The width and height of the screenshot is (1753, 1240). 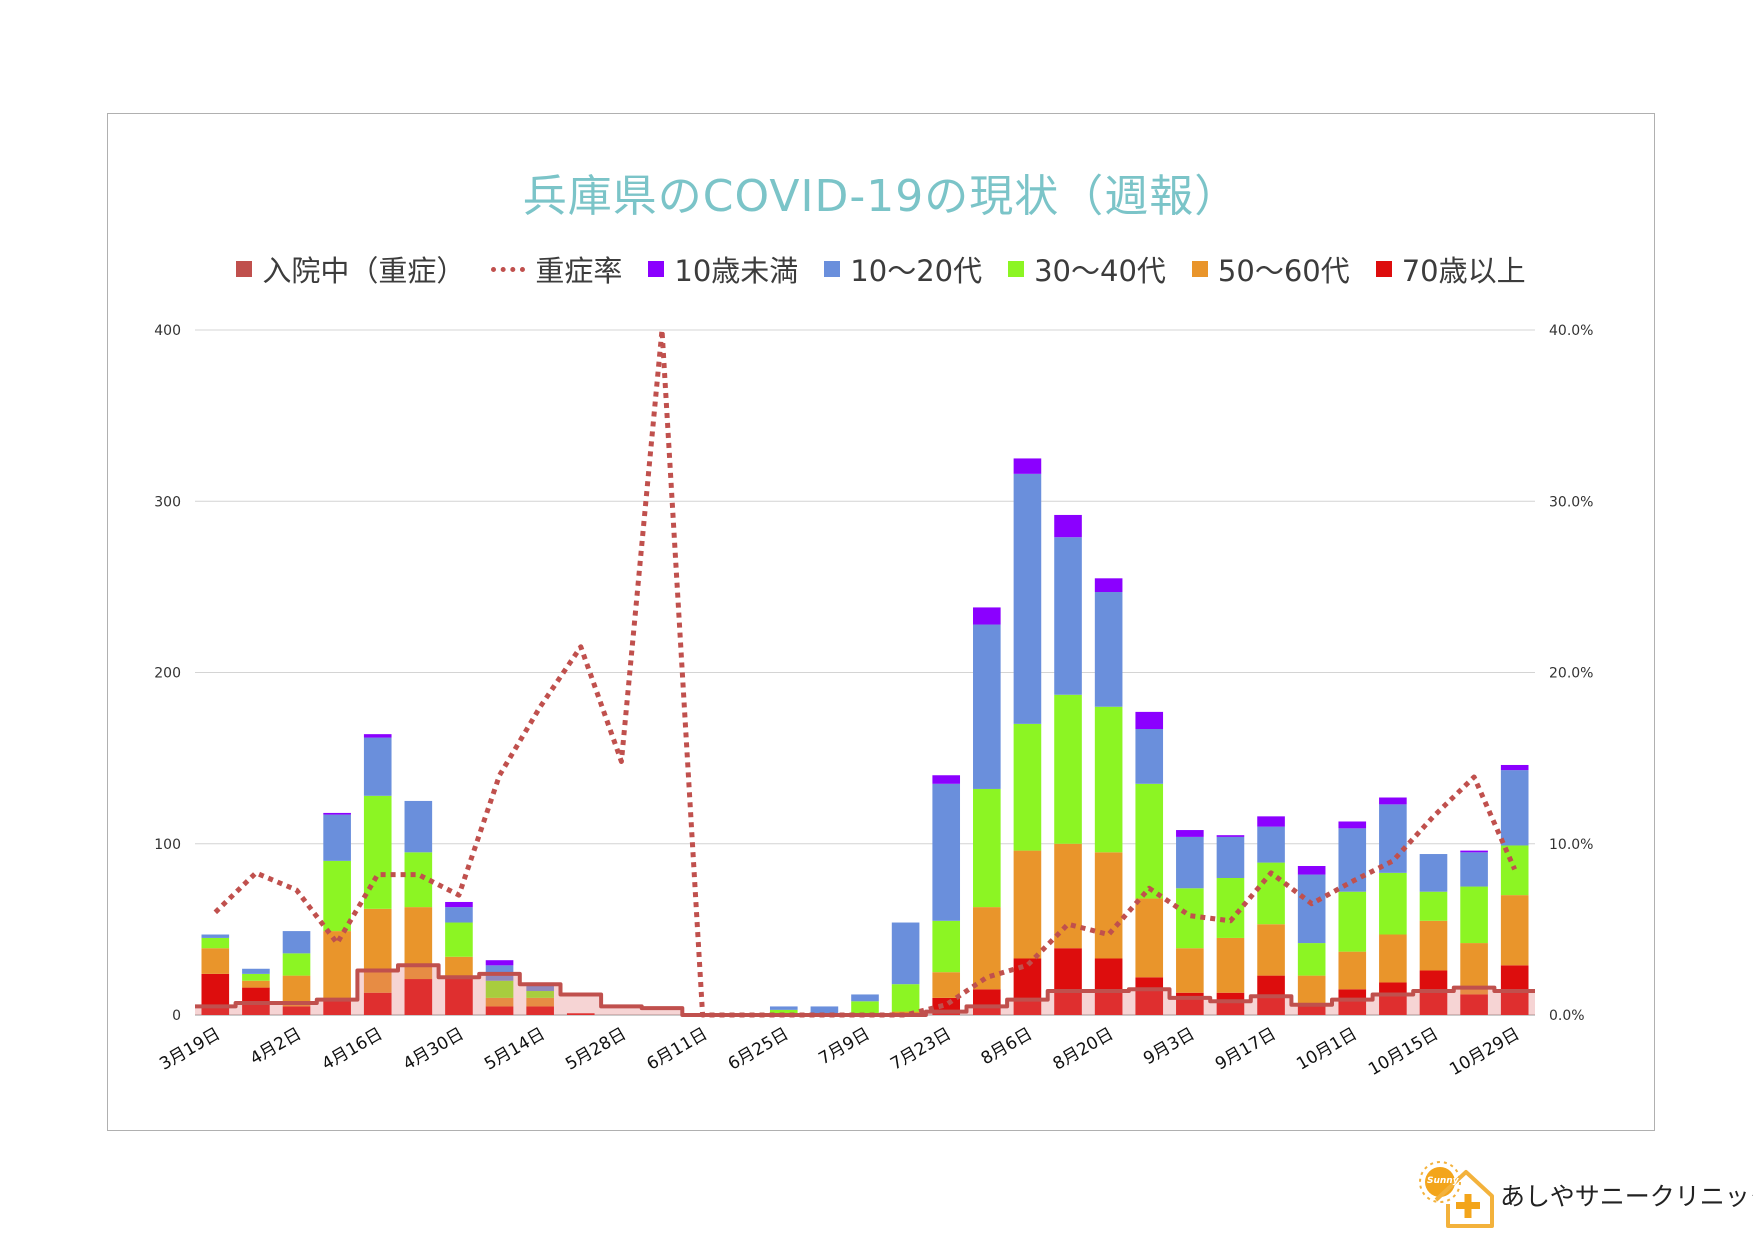 What do you see at coordinates (167, 331) in the screenshot?
I see `y-left-tick-label: 400` at bounding box center [167, 331].